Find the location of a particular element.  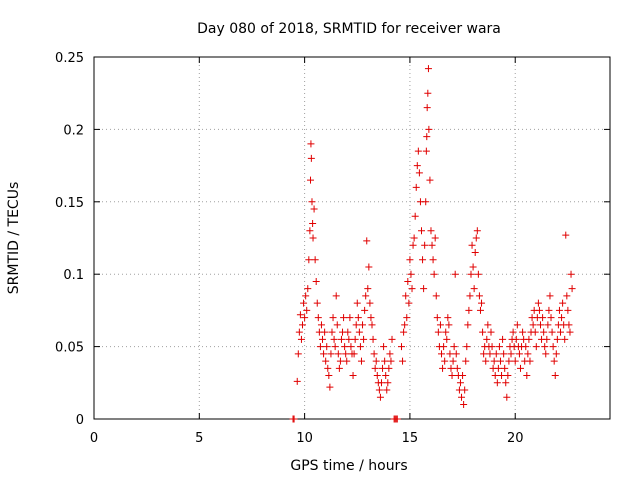

y-tick-label: 0.05 is located at coordinates (69, 348).